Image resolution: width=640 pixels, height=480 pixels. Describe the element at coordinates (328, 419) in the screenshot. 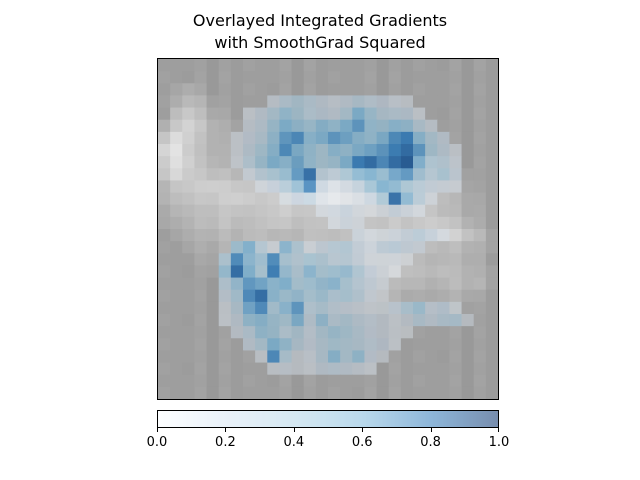

I see `colorbar-gradient` at that location.